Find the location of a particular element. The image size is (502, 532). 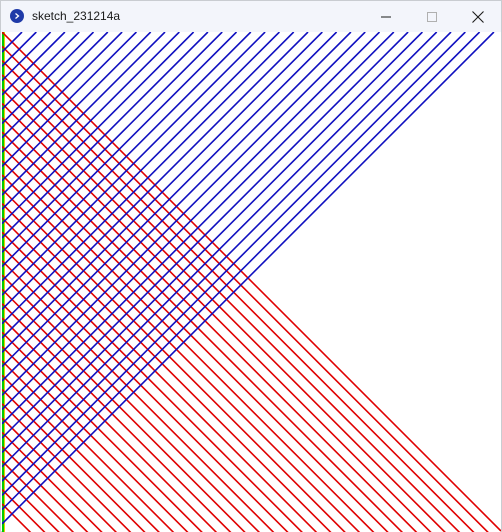

minimize-button is located at coordinates (386, 16).